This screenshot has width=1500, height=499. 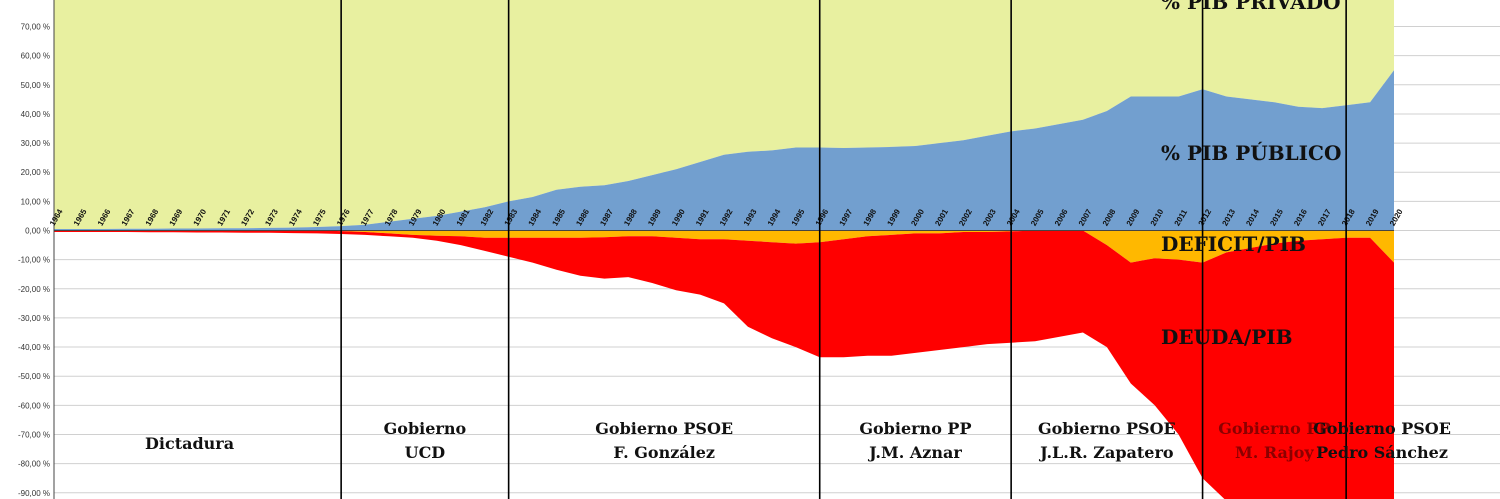 I want to click on y-tick-label: -40,00 %, so click(x=34, y=347).